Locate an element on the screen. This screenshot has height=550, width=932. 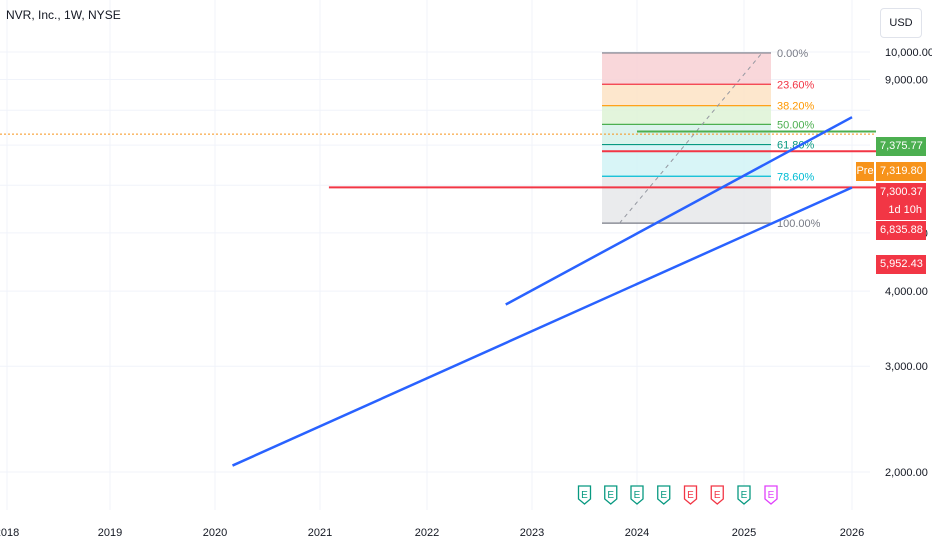
x-axis-label-2: 2020 is located at coordinates (215, 533).